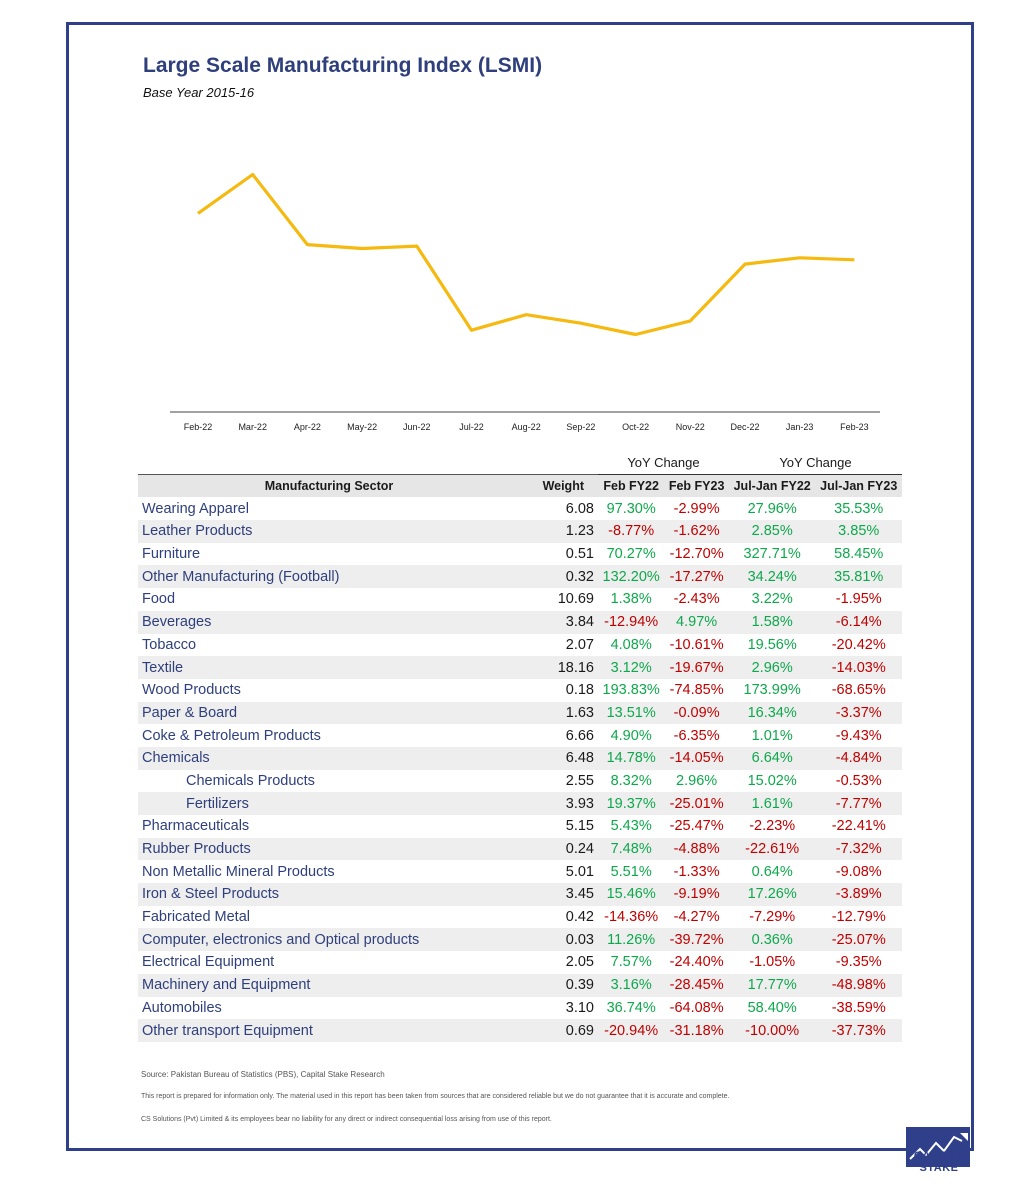  What do you see at coordinates (631, 894) in the screenshot?
I see `feb-fy22-value: 15.46%` at bounding box center [631, 894].